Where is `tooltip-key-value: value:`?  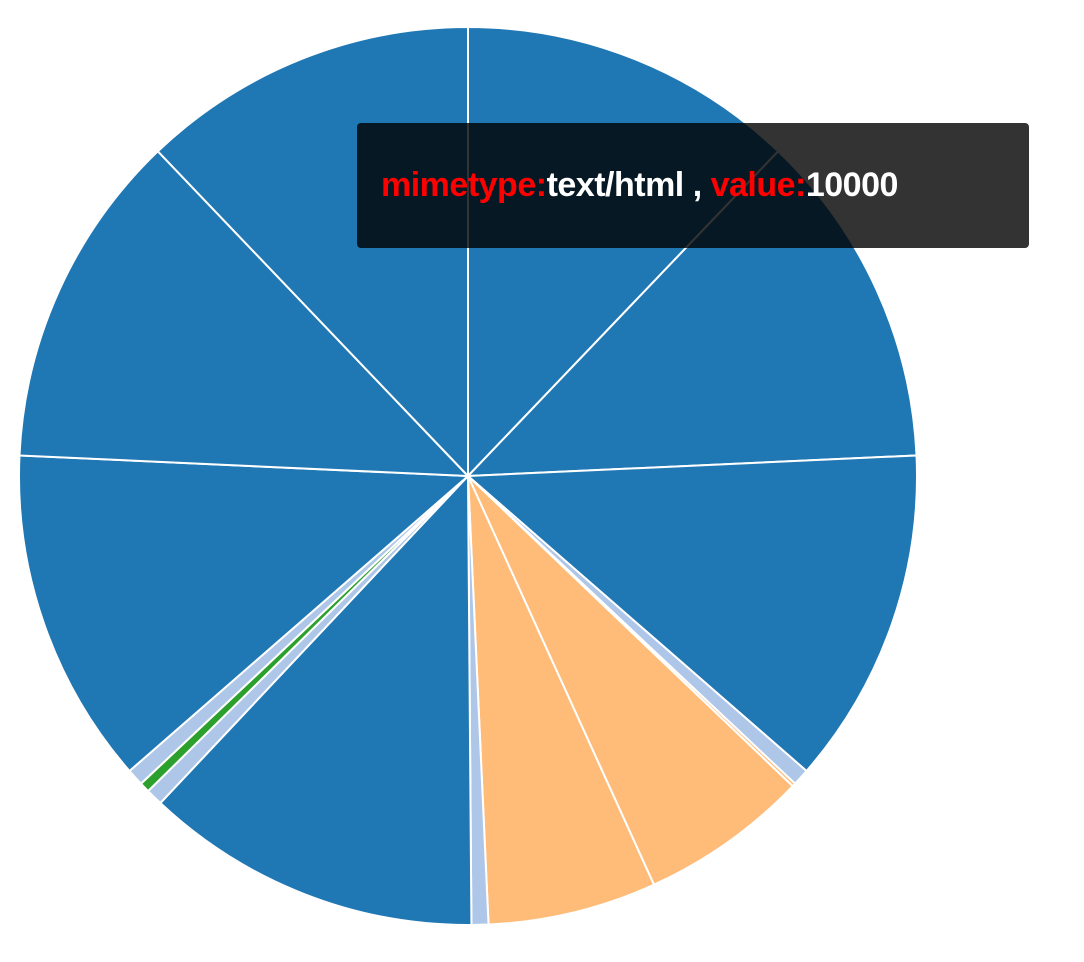 tooltip-key-value: value: is located at coordinates (758, 185).